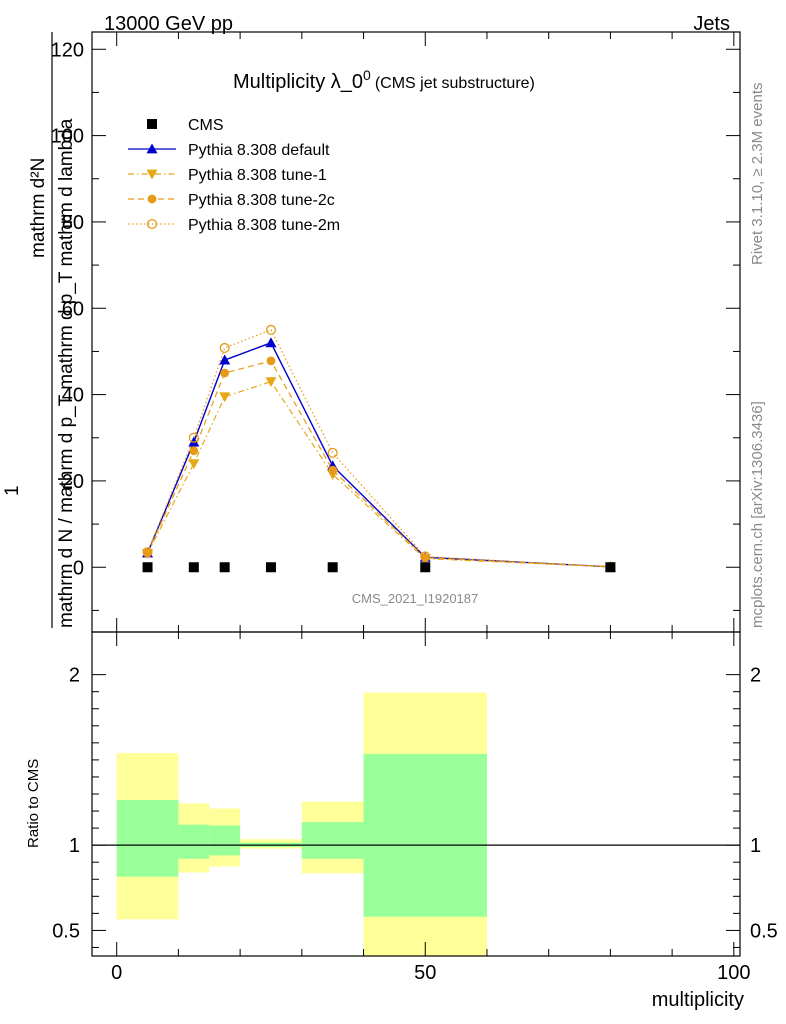 Image resolution: width=786 pixels, height=1024 pixels. I want to click on header-left: 13000 GeV pp, so click(168, 24).